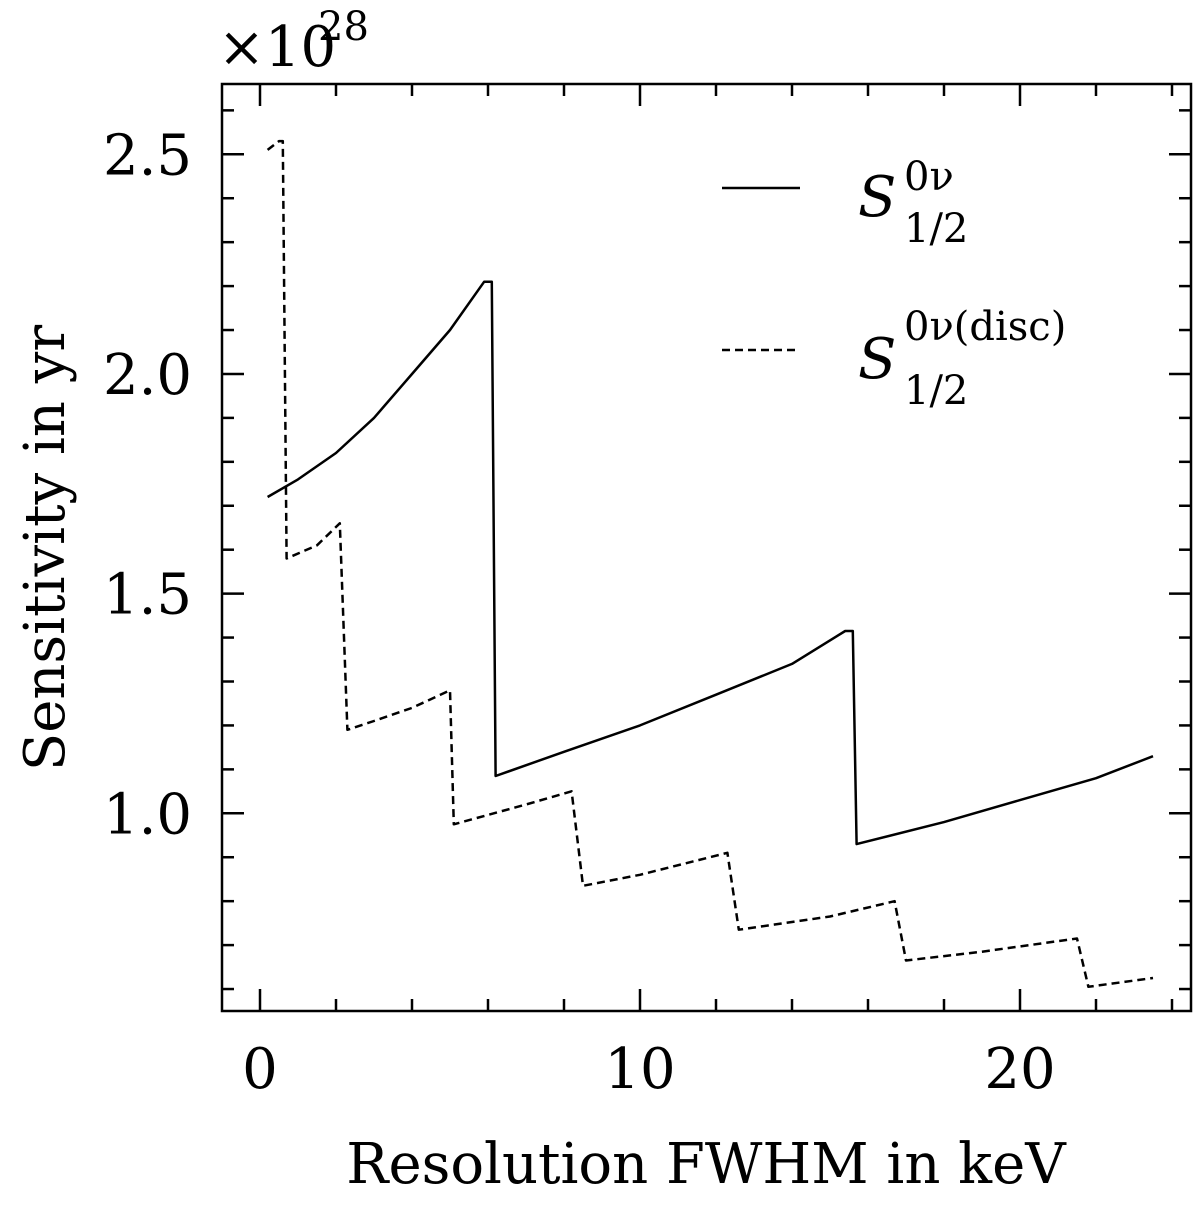 This screenshot has width=1200, height=1207. Describe the element at coordinates (936, 229) in the screenshot. I see `legend-label-s-sub: 1/2` at that location.